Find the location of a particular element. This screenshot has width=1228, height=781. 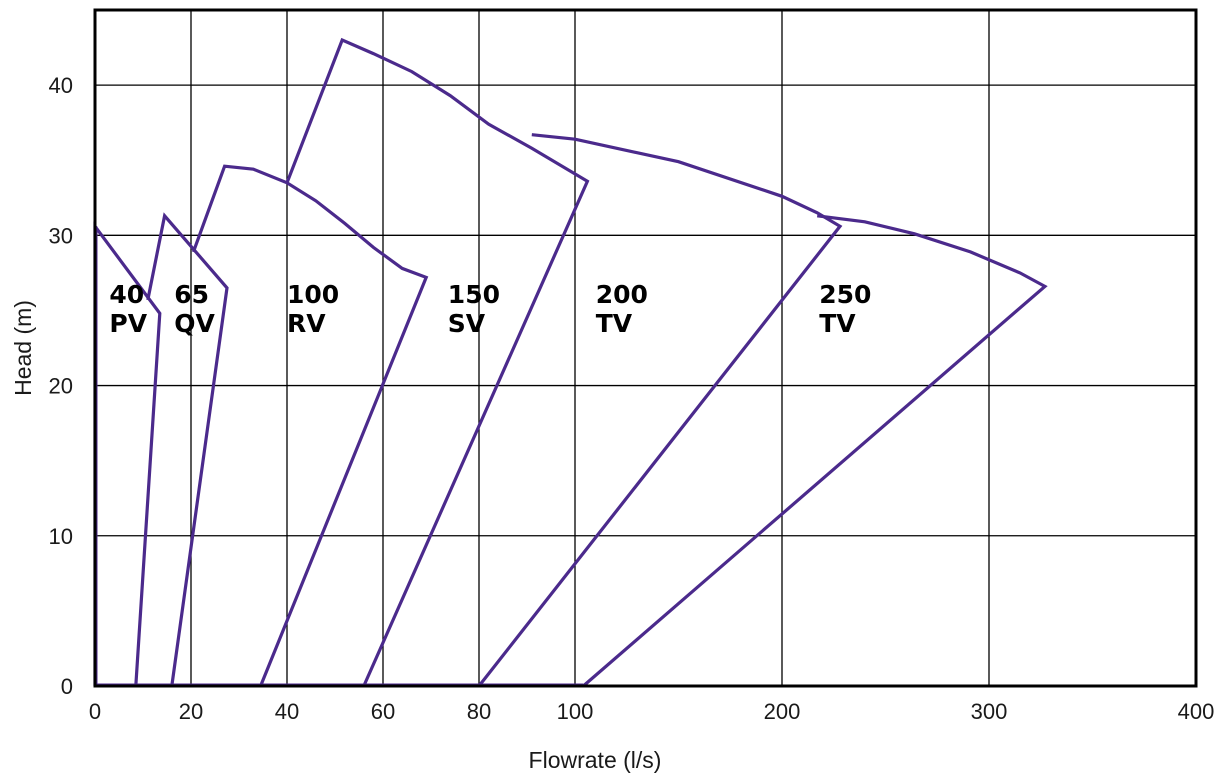

y-tick-label: 0 is located at coordinates (67, 686).